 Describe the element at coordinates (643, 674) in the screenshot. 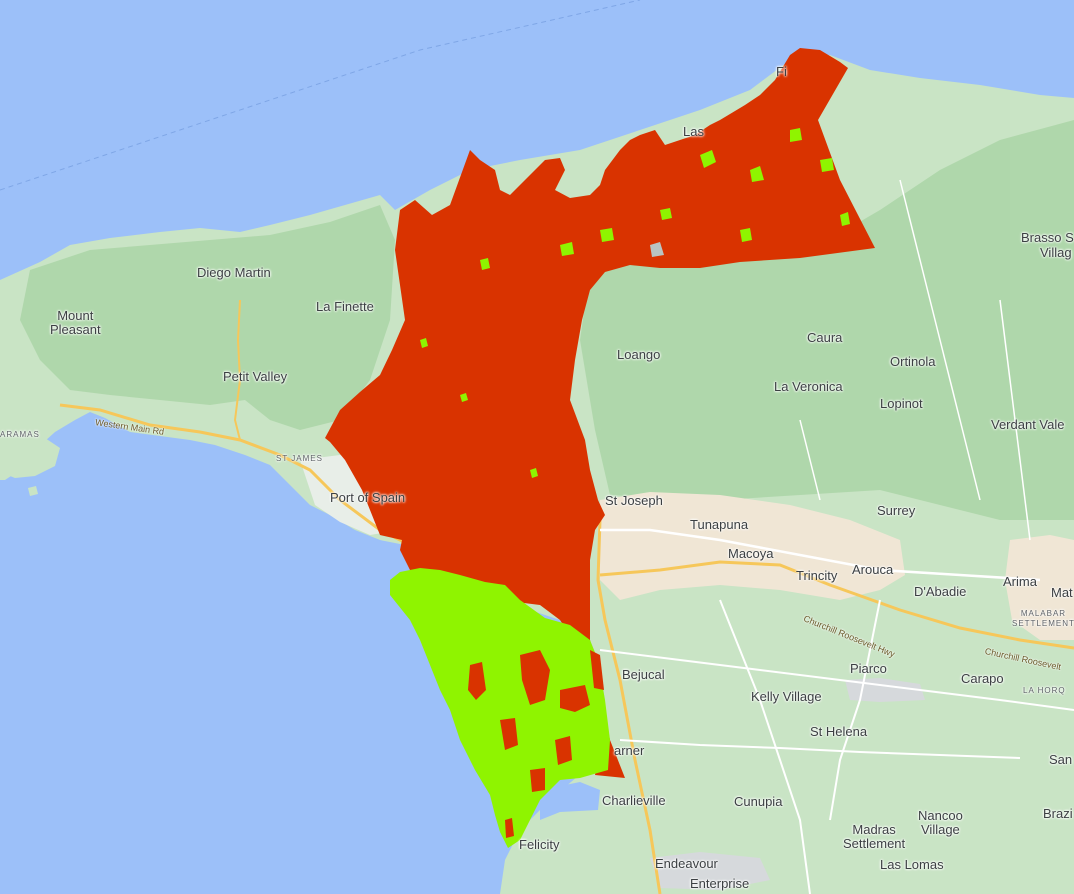

I see `place-label-bejucal: Bejucal` at that location.